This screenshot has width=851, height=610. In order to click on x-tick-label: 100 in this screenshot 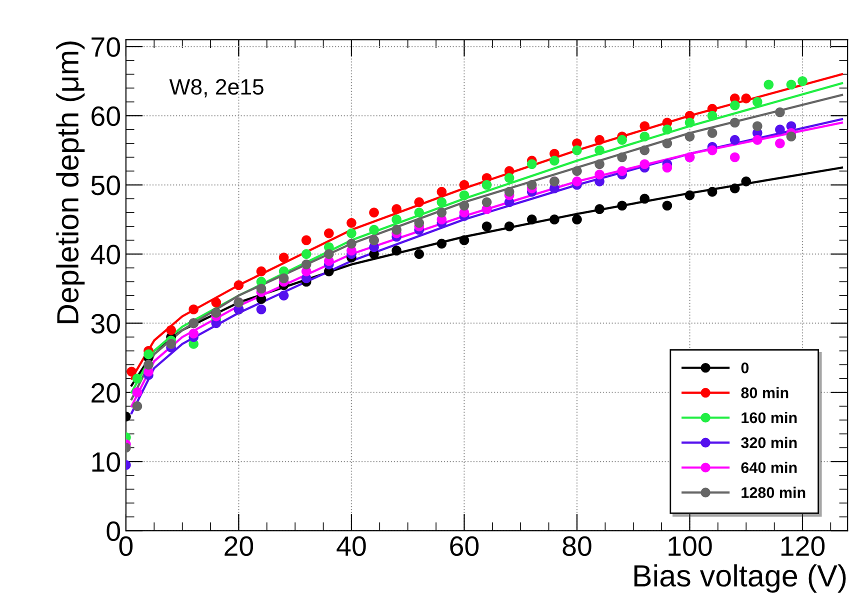, I will do `click(690, 546)`.